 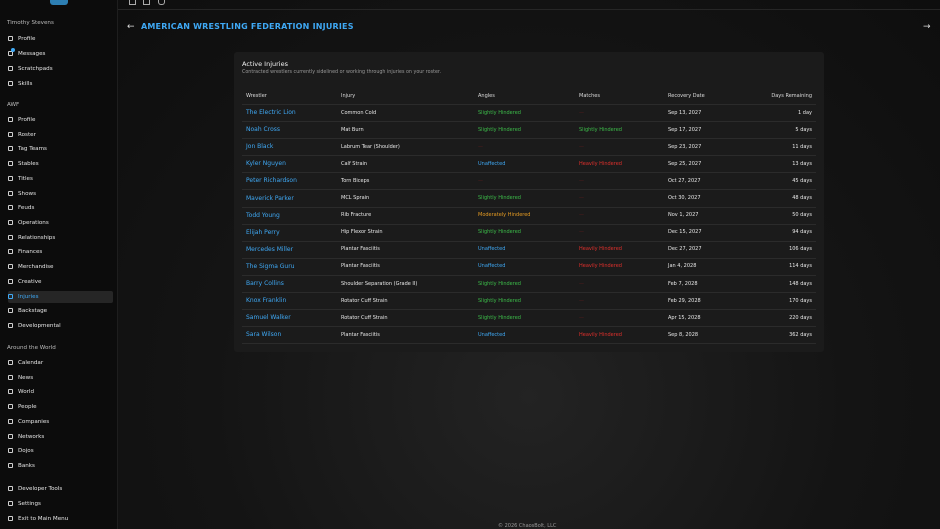 I want to click on nav-item: Developer Tools, so click(x=60, y=489).